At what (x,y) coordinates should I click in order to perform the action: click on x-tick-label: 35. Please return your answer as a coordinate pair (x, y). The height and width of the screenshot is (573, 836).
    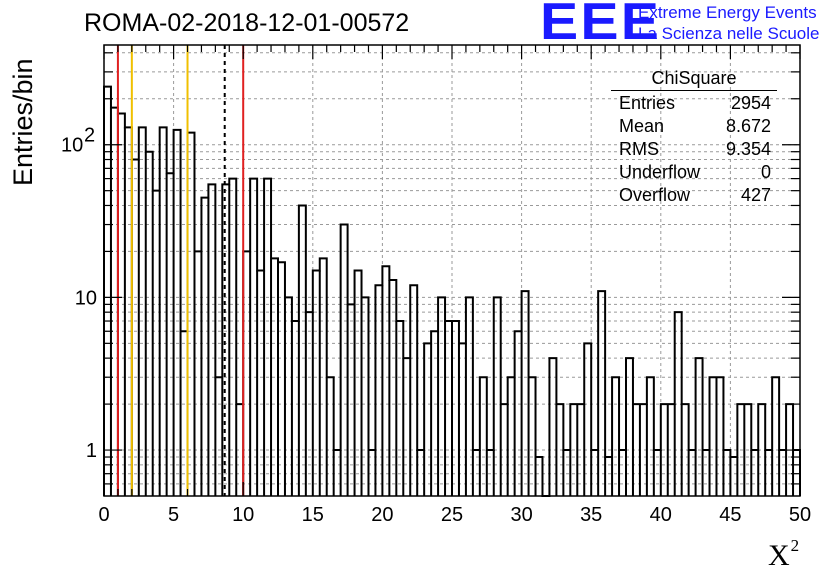
    Looking at the image, I should click on (591, 515).